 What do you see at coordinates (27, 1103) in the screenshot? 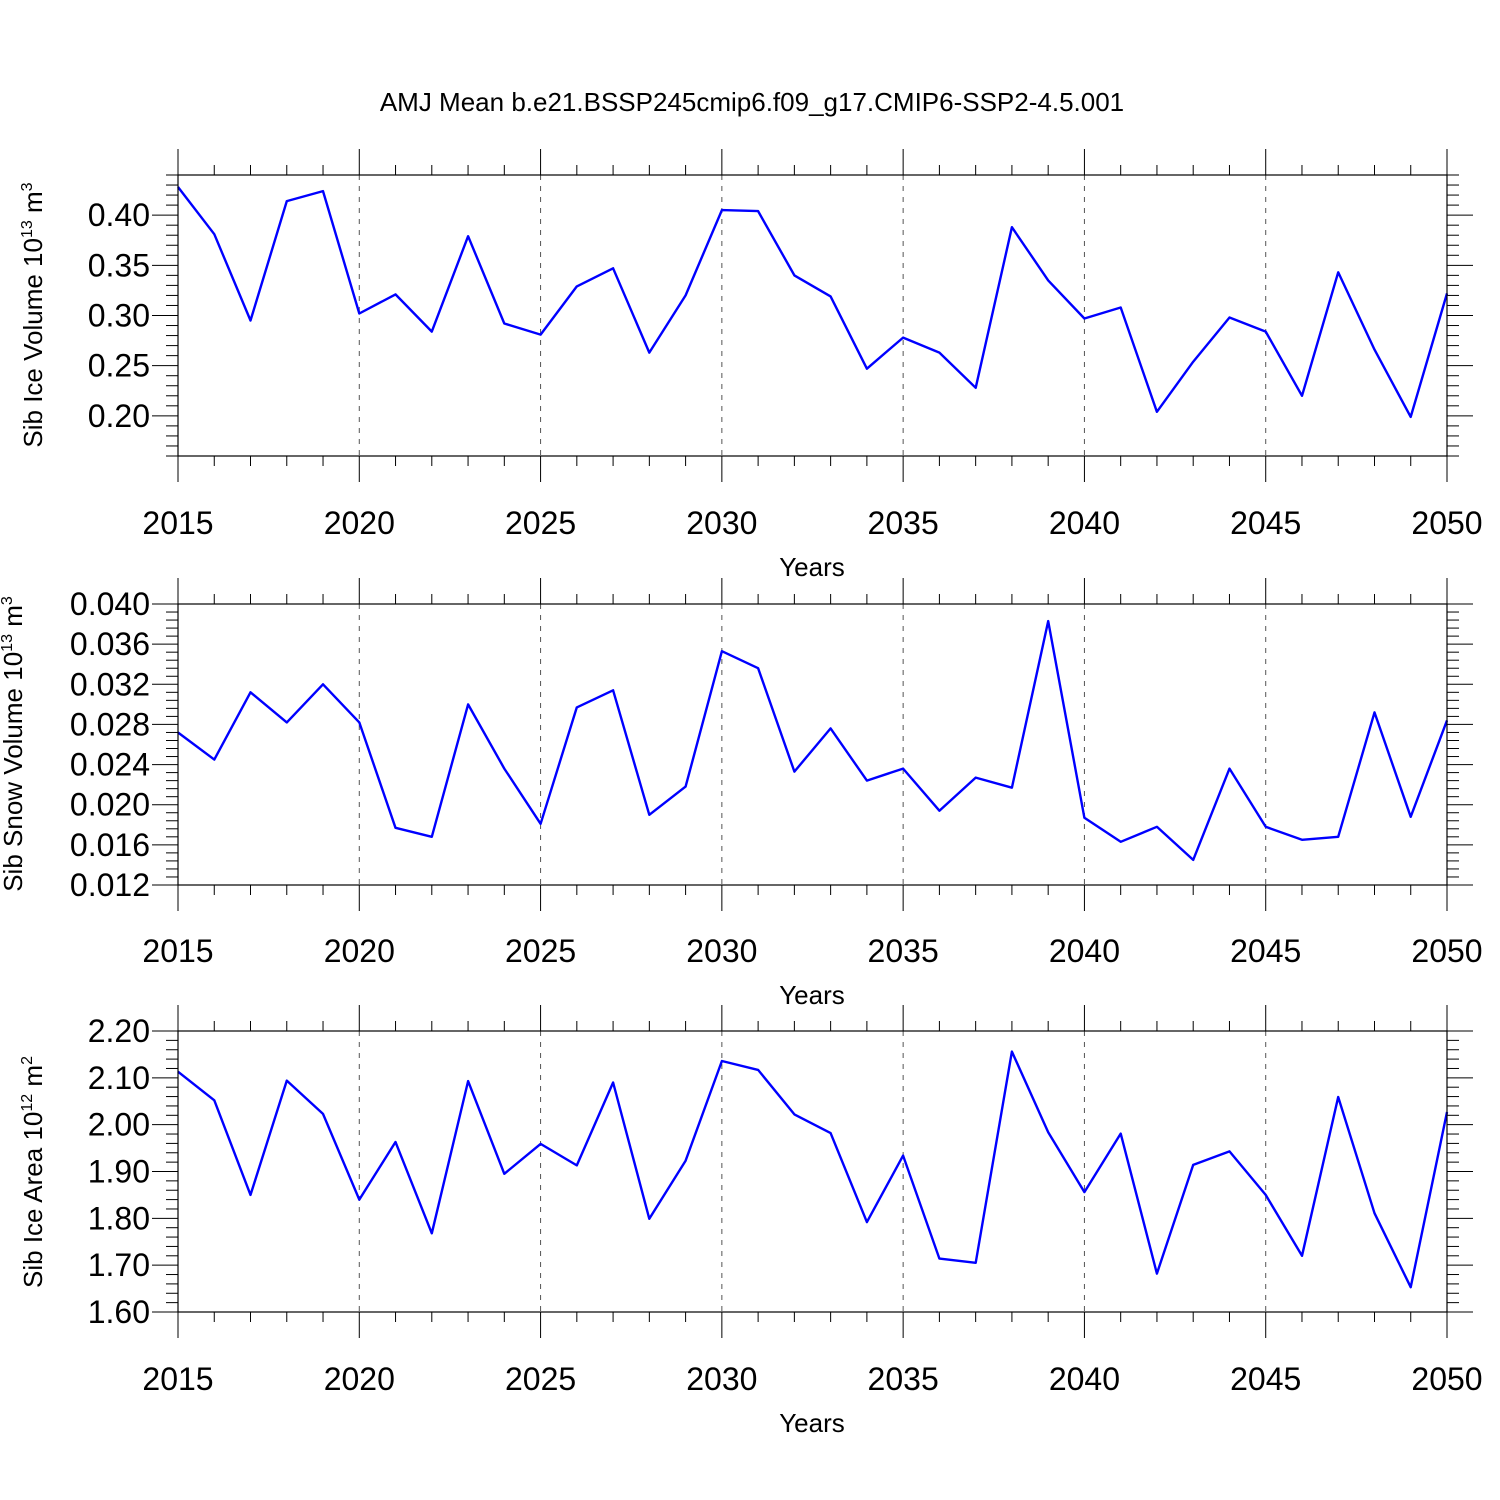
I see `ylabel-unit-exp: 12` at bounding box center [27, 1103].